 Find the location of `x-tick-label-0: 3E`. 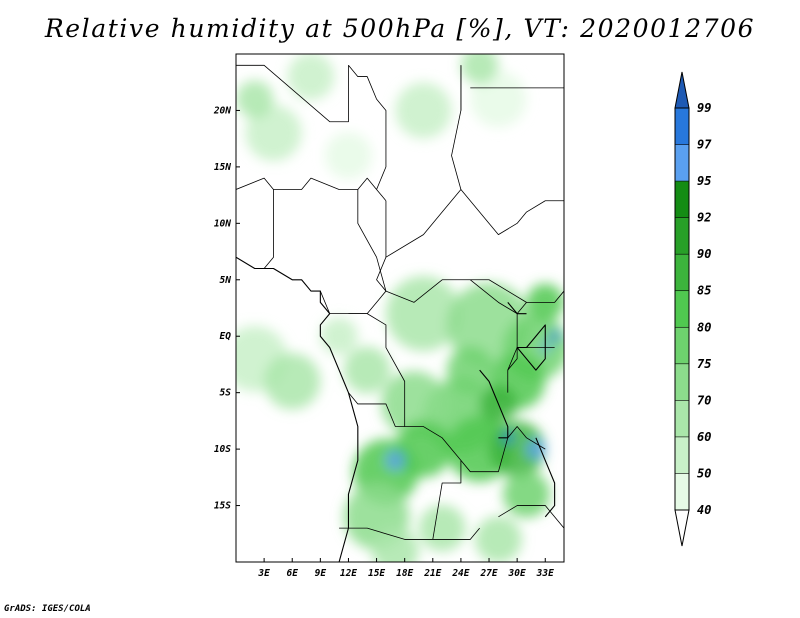

x-tick-label-0: 3E is located at coordinates (263, 573).